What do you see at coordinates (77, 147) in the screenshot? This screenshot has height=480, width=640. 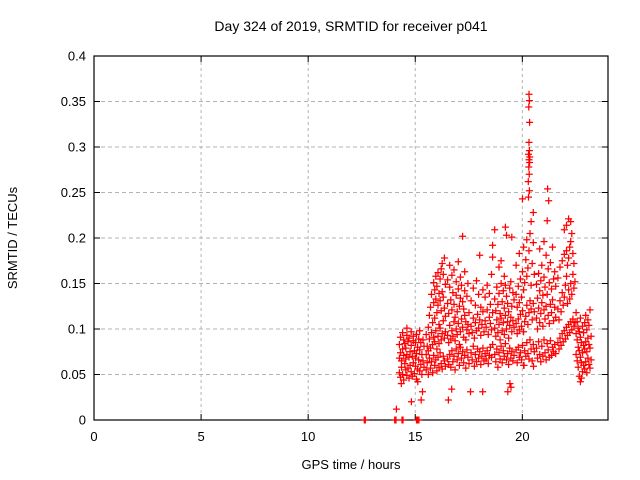 I see `y-tick-label: 0.3` at bounding box center [77, 147].